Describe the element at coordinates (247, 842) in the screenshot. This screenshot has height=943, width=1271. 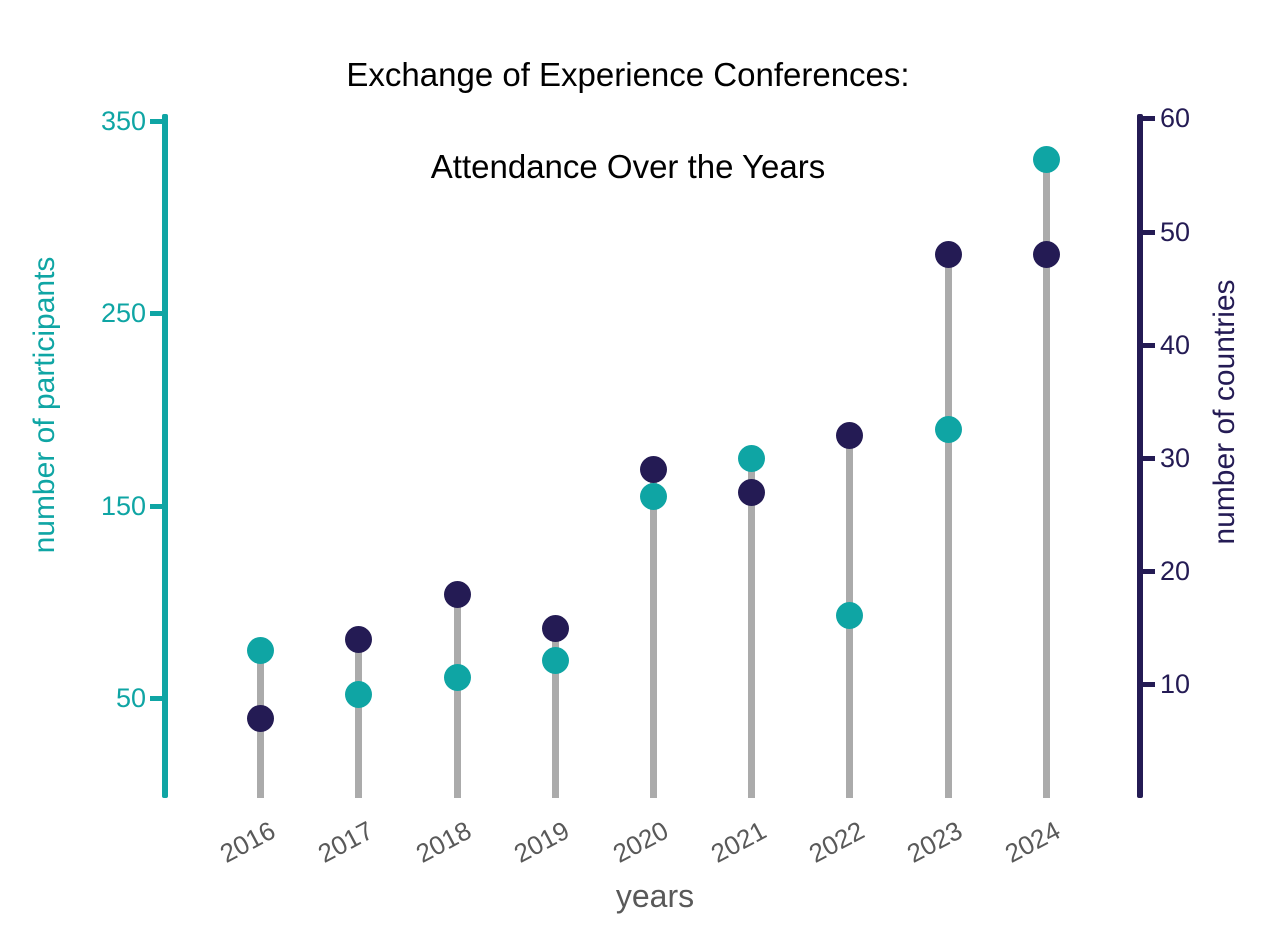
I see `x-tick-label-2016: 2016` at that location.